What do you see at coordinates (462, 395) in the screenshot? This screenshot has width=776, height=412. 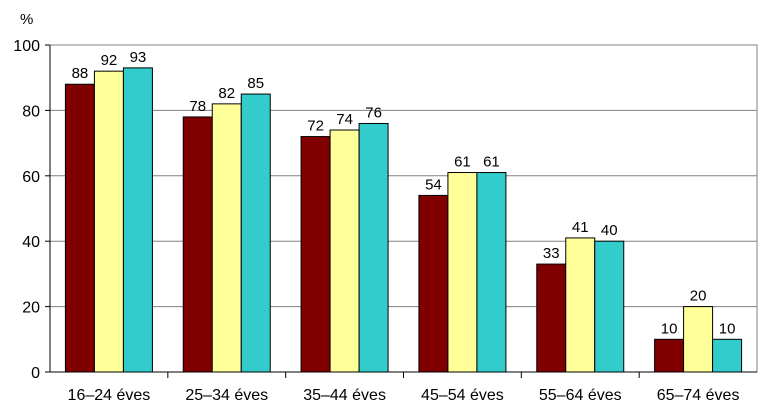 I see `x-tick-label: 45–54 éves` at bounding box center [462, 395].